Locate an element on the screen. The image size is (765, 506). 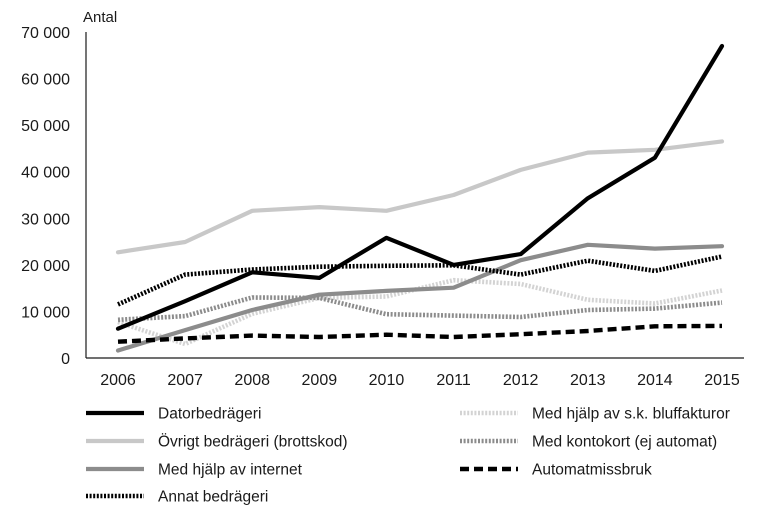
y-tick-label: 50 000 is located at coordinates (45, 126).